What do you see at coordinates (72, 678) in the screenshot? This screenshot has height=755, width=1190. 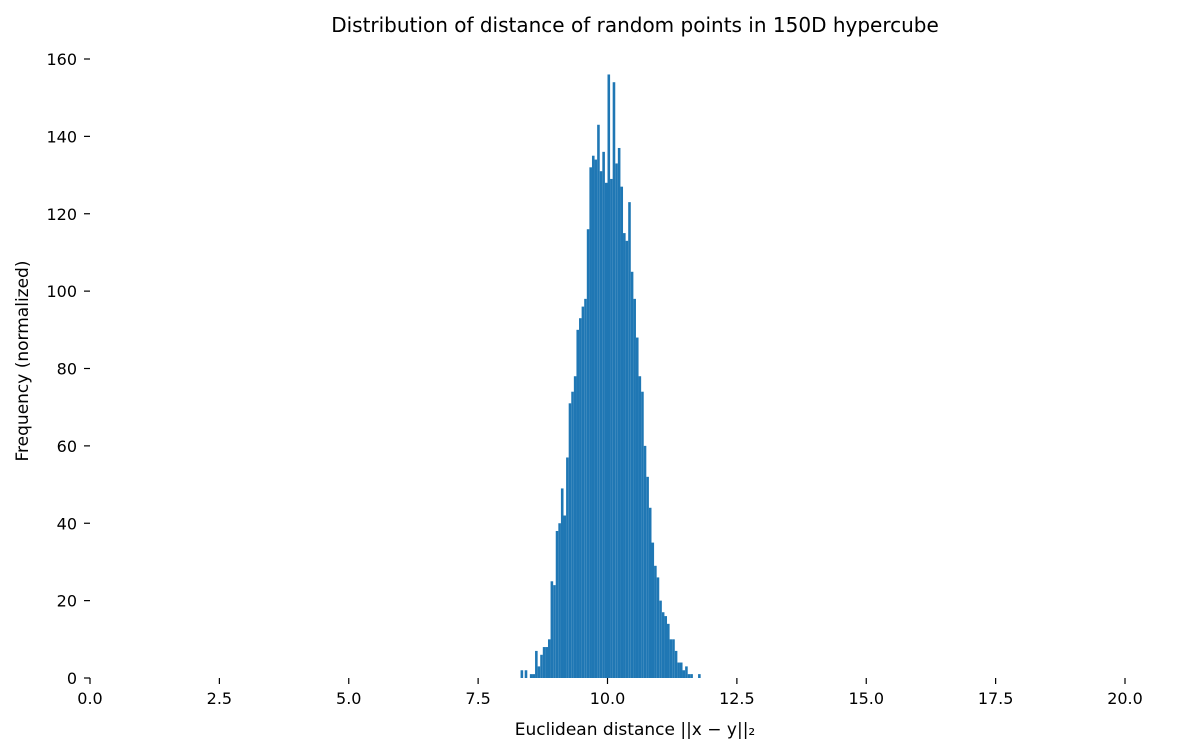 I see `y-tick-label: 0` at bounding box center [72, 678].